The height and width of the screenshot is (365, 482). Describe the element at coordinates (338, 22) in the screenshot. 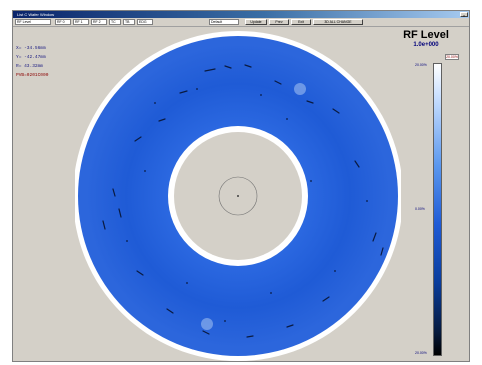

I see `change-all-button: 3D ALL CHANGE` at that location.